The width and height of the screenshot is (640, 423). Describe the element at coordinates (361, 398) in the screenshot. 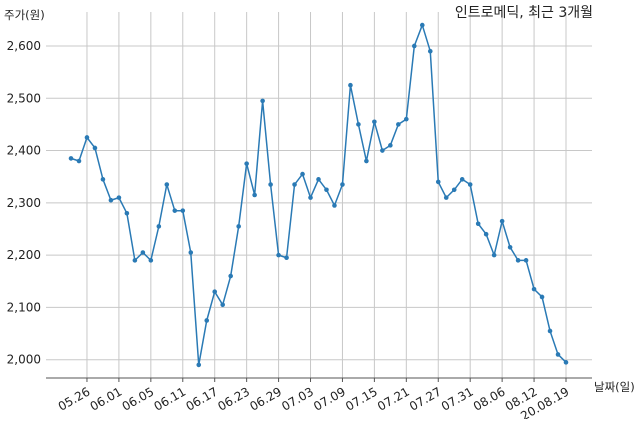

I see `x-tick-label: 07.15` at that location.